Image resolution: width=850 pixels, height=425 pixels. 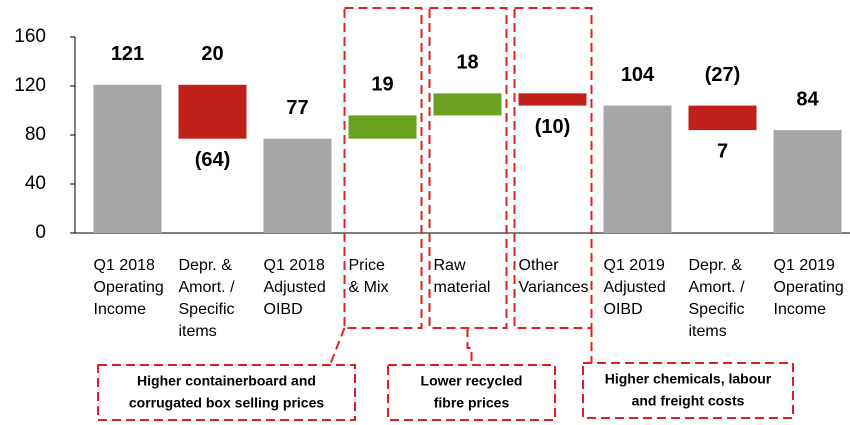 I want to click on callout-text: Higher chemicals, labour, so click(x=688, y=379).